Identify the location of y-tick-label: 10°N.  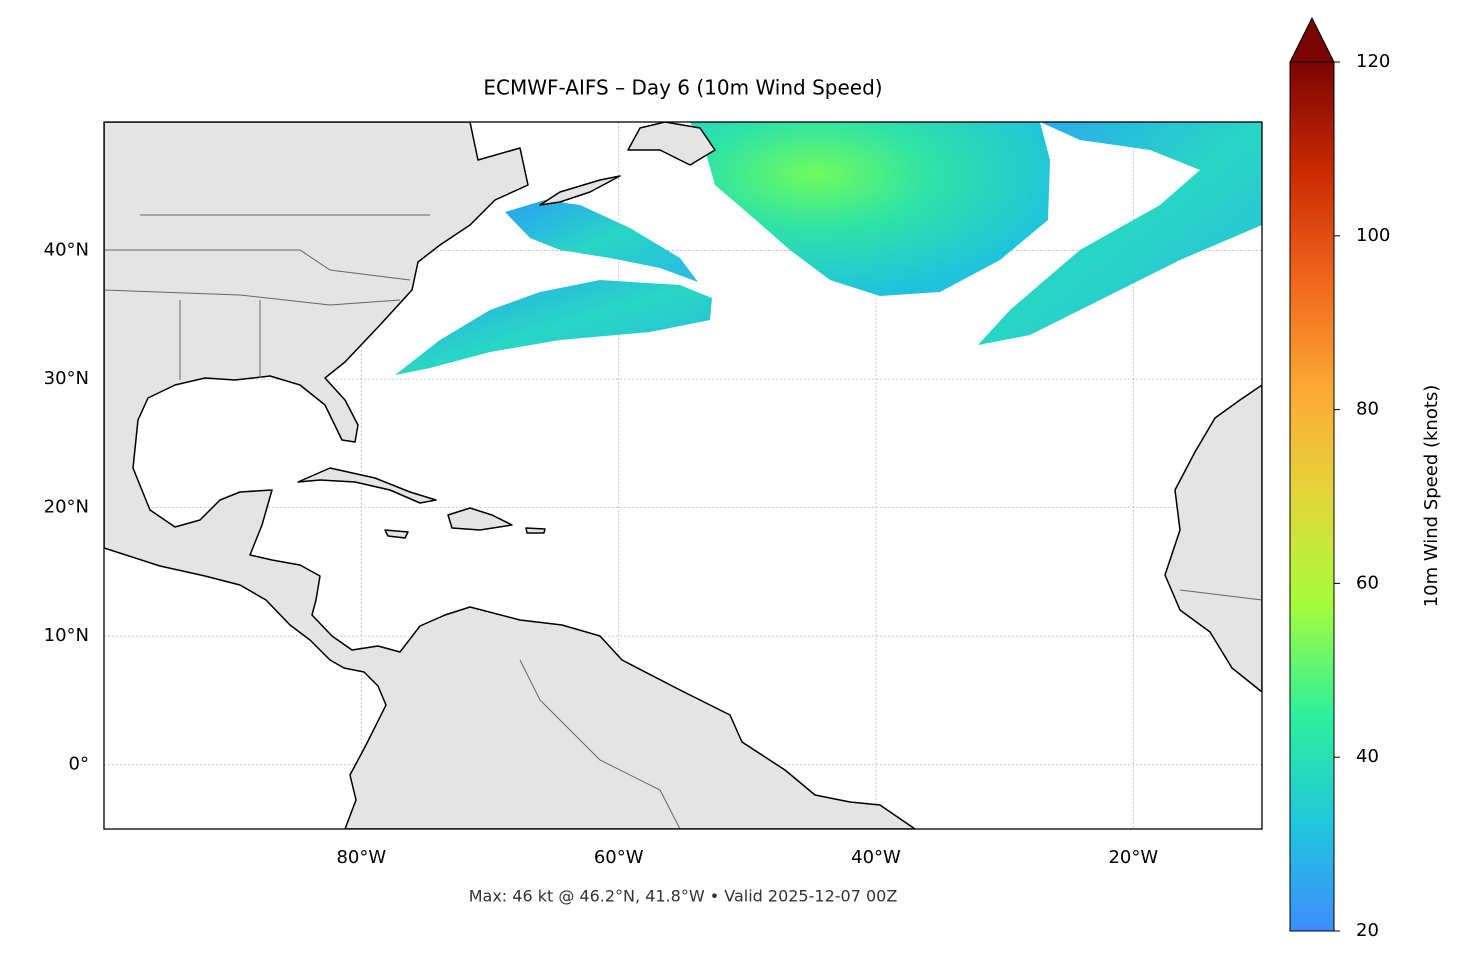
(66, 635).